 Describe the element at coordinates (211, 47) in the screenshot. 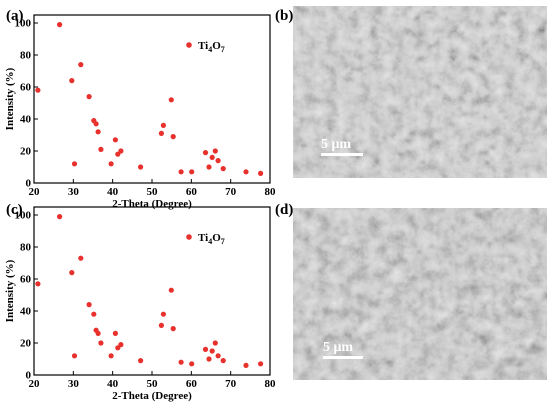

I see `charta-legend-label: Ti4O7` at that location.